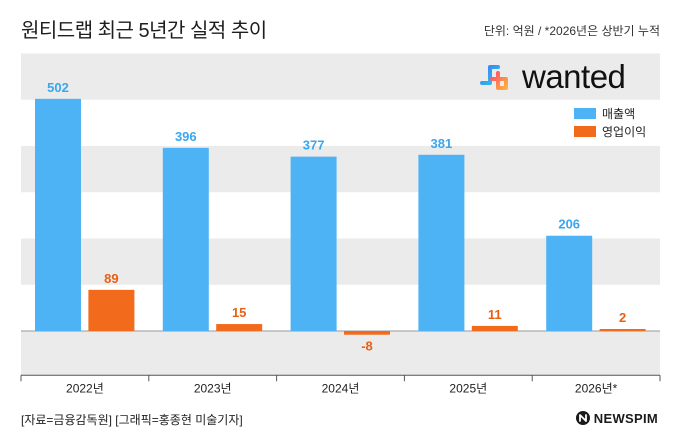 This screenshot has width=680, height=442. I want to click on data-label-revenue: 206, so click(569, 224).